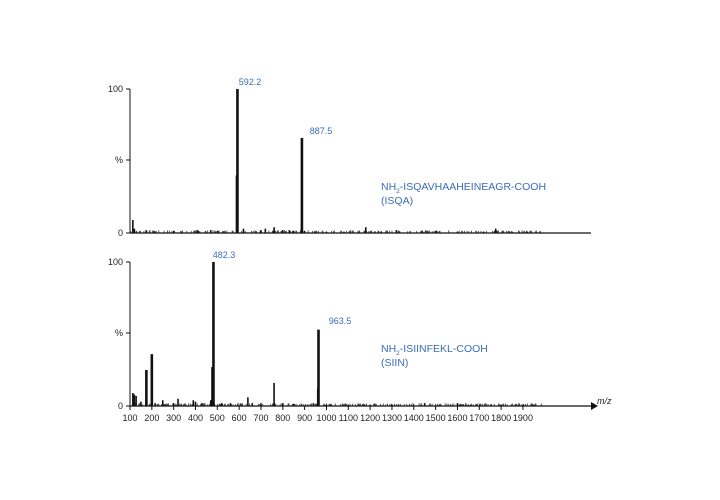  I want to click on x-tick-label: 500, so click(217, 418).